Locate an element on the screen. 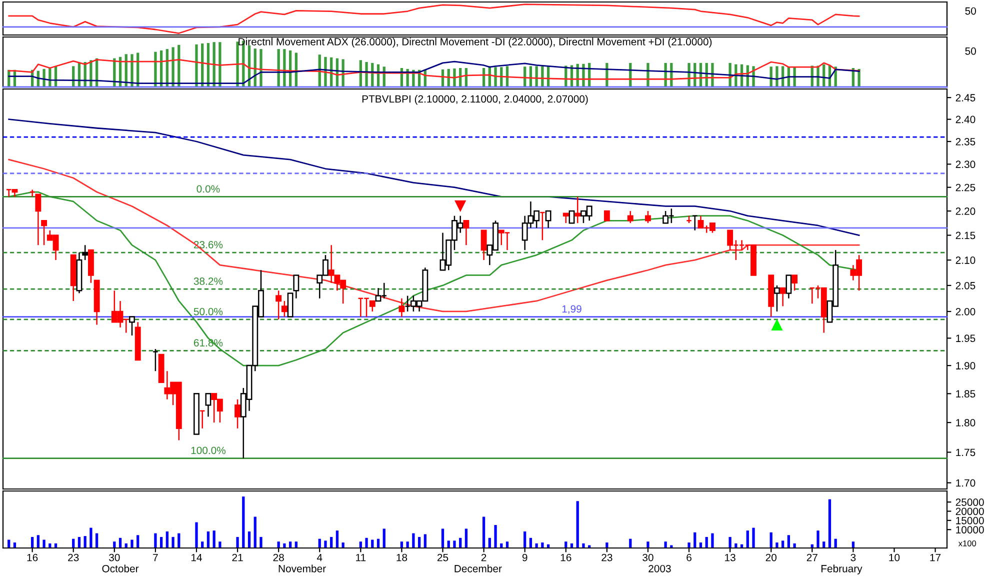  chart-title: Directnl Movement ADX (26.0000), Directnl Movement -DI (22.0000), Directnl Movement +DI (21.0000) is located at coordinates (475, 43).